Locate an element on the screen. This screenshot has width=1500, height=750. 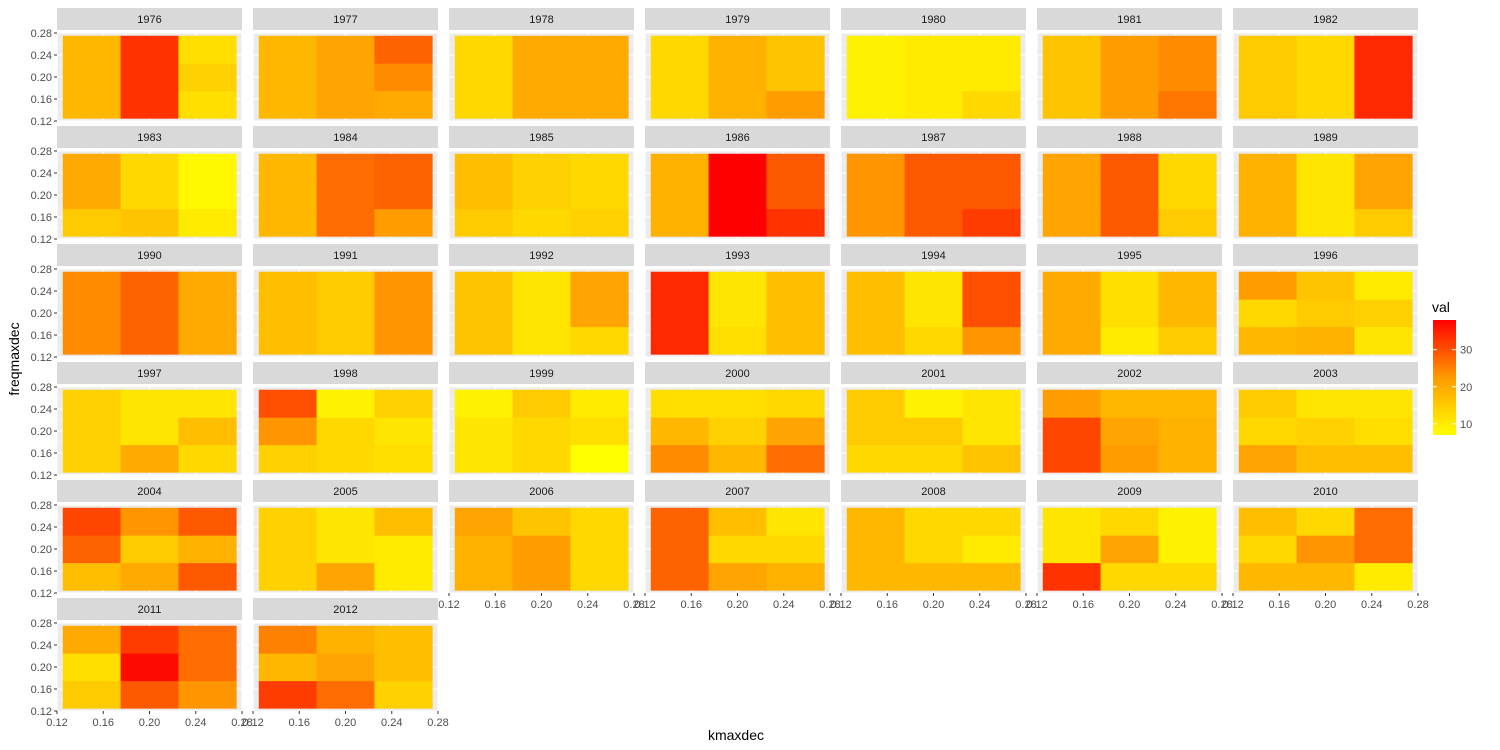
facet-panel-2001: 2001 is located at coordinates (933, 418).